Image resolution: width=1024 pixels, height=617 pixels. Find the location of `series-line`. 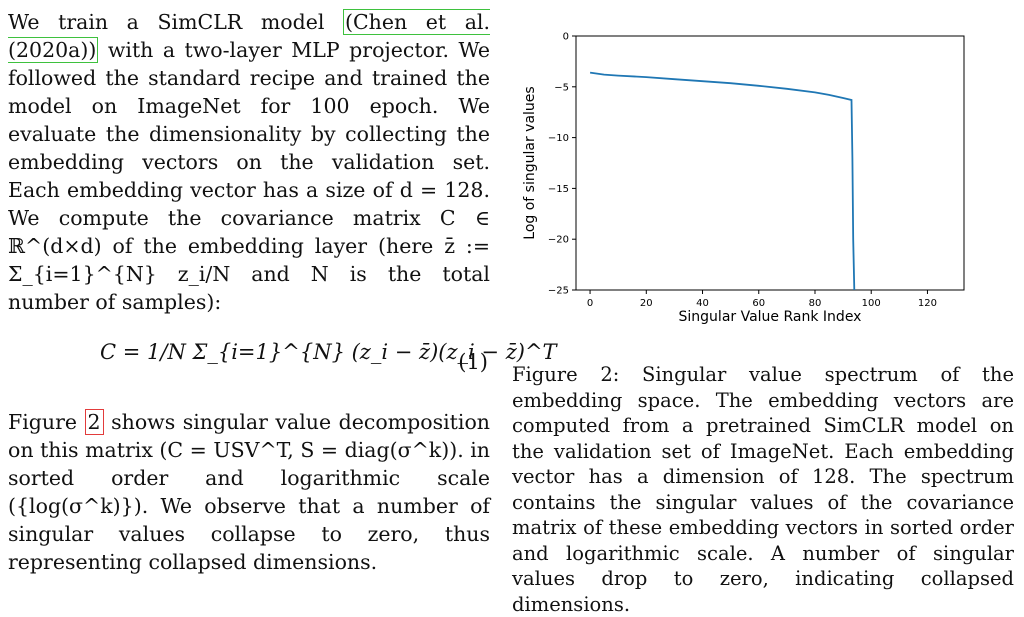

series-line is located at coordinates (722, 181).